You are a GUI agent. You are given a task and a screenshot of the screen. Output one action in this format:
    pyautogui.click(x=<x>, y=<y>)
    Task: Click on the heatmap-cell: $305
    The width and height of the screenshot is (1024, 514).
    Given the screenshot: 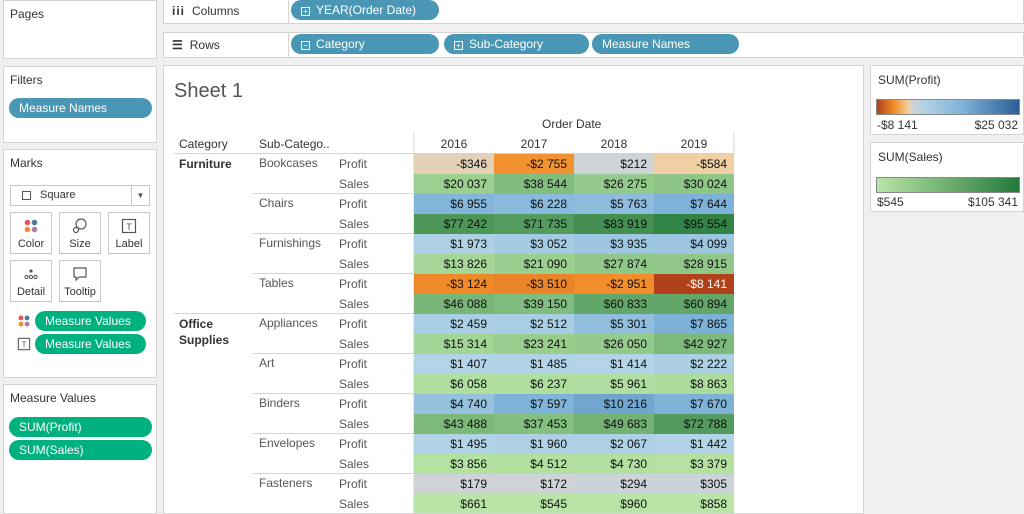 What is the action you would take?
    pyautogui.click(x=694, y=484)
    